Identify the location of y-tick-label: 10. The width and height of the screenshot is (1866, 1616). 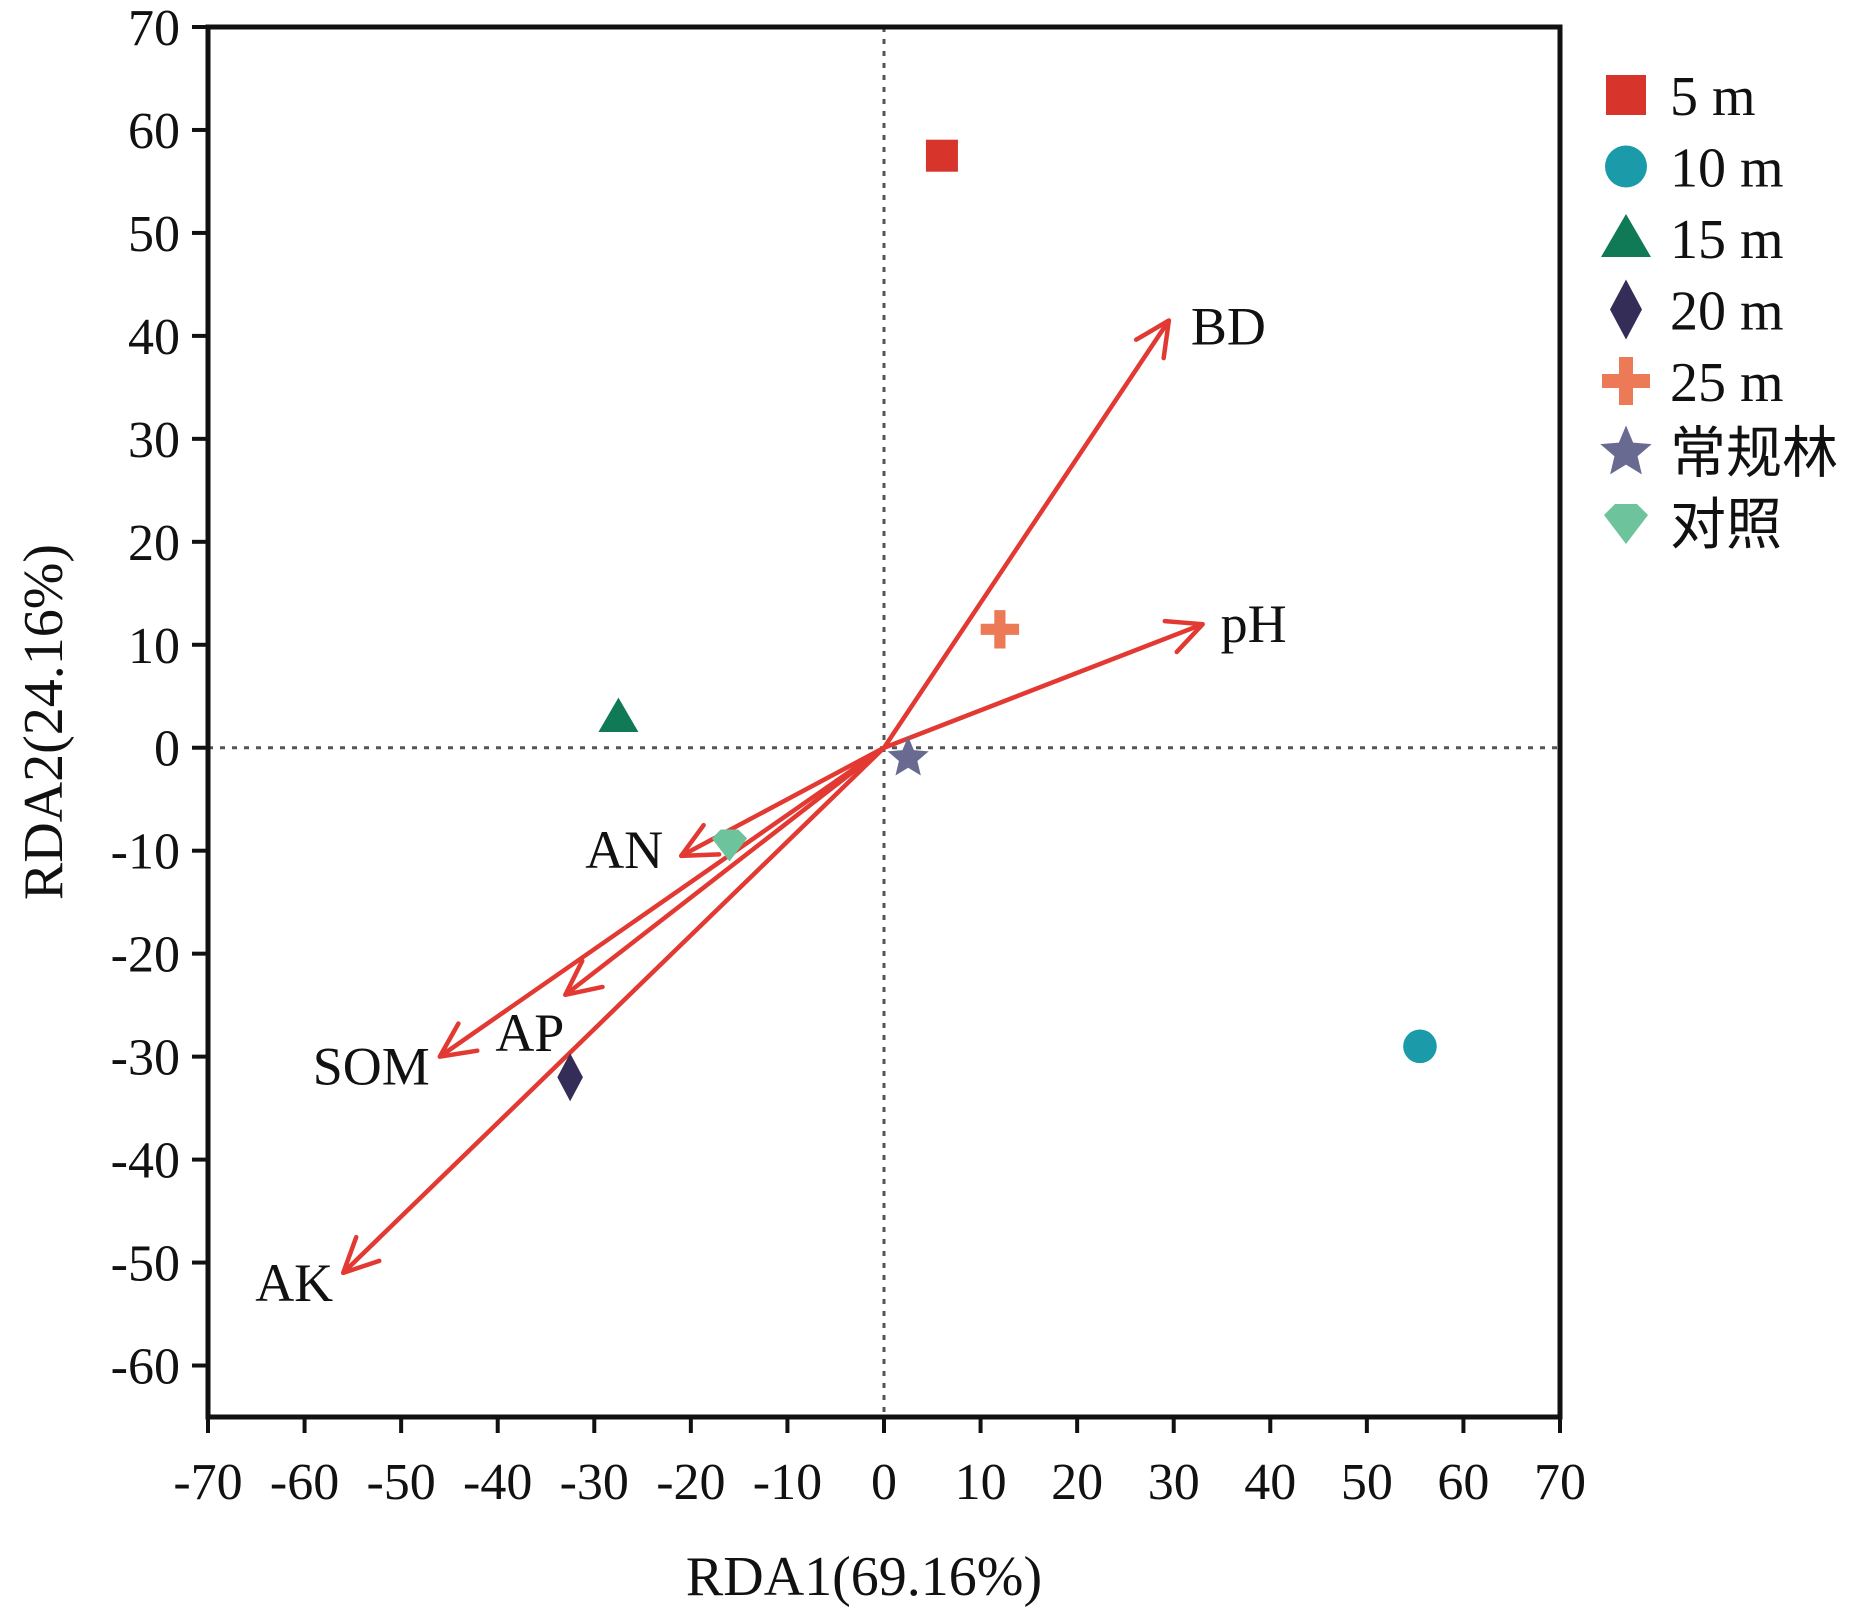
(154, 646).